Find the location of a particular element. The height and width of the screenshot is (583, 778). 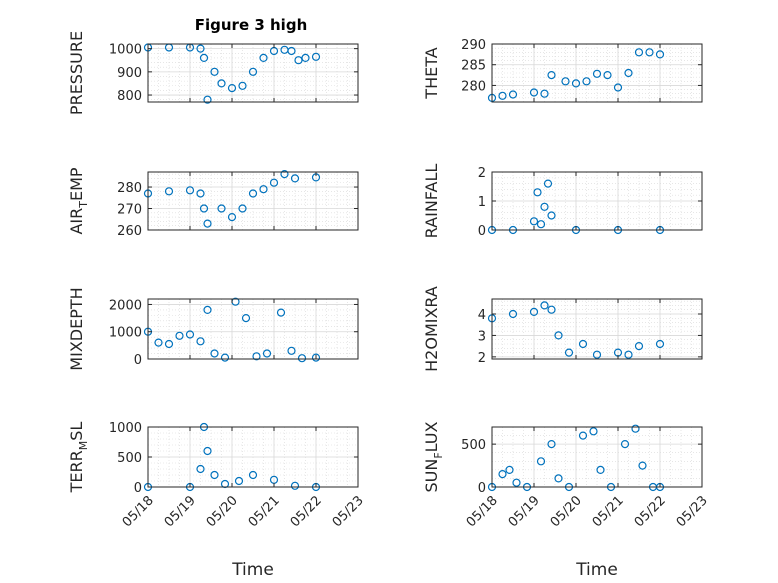

x-tick-label: 05/18 is located at coordinates (482, 511).